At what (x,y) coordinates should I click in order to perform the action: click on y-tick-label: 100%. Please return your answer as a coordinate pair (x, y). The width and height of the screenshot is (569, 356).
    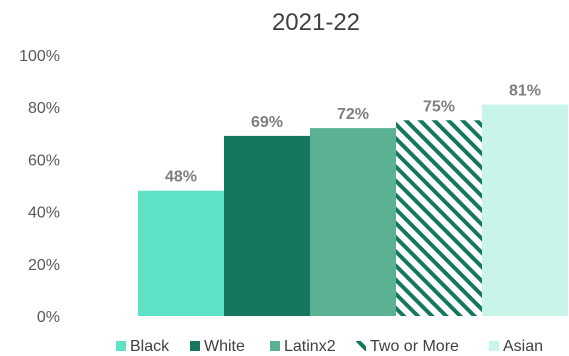
    Looking at the image, I should click on (39, 56).